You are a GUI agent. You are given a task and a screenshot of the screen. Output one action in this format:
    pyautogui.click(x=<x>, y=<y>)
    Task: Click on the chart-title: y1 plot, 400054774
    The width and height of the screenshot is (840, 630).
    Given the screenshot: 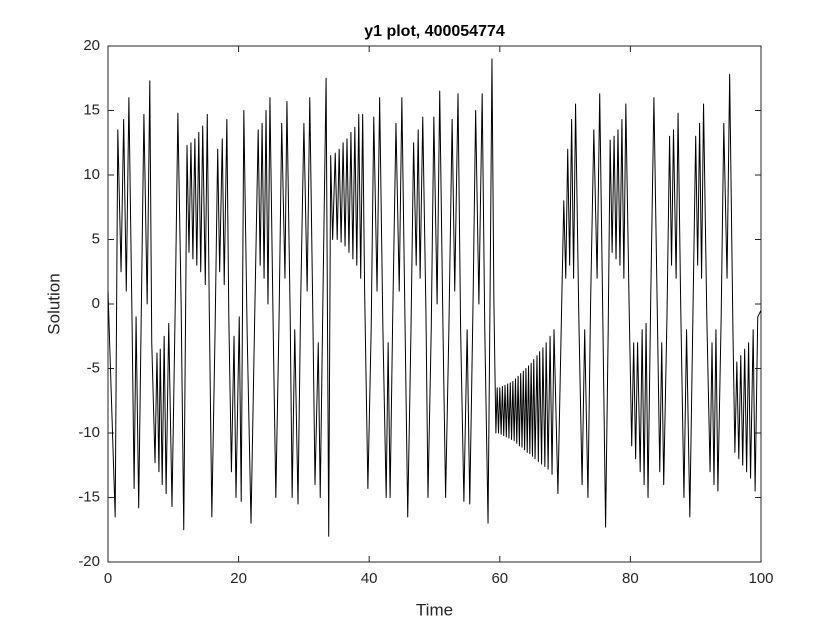 What is the action you would take?
    pyautogui.click(x=434, y=31)
    